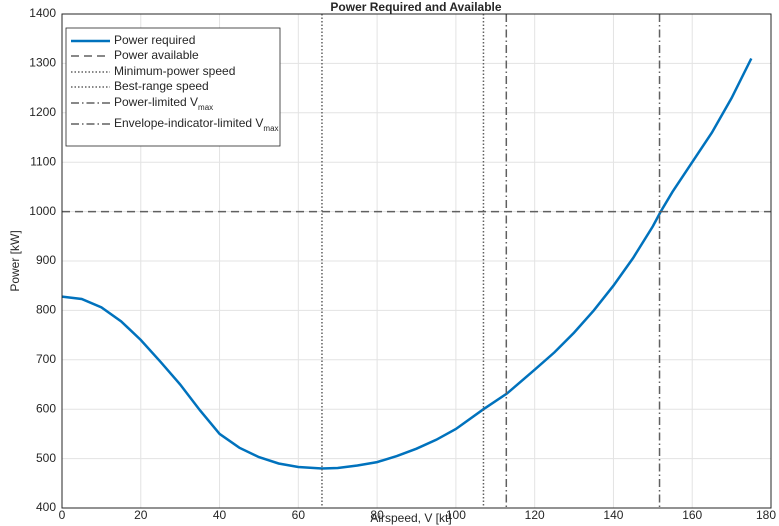 The width and height of the screenshot is (779, 526). What do you see at coordinates (299, 515) in the screenshot?
I see `x-tick-label: 60` at bounding box center [299, 515].